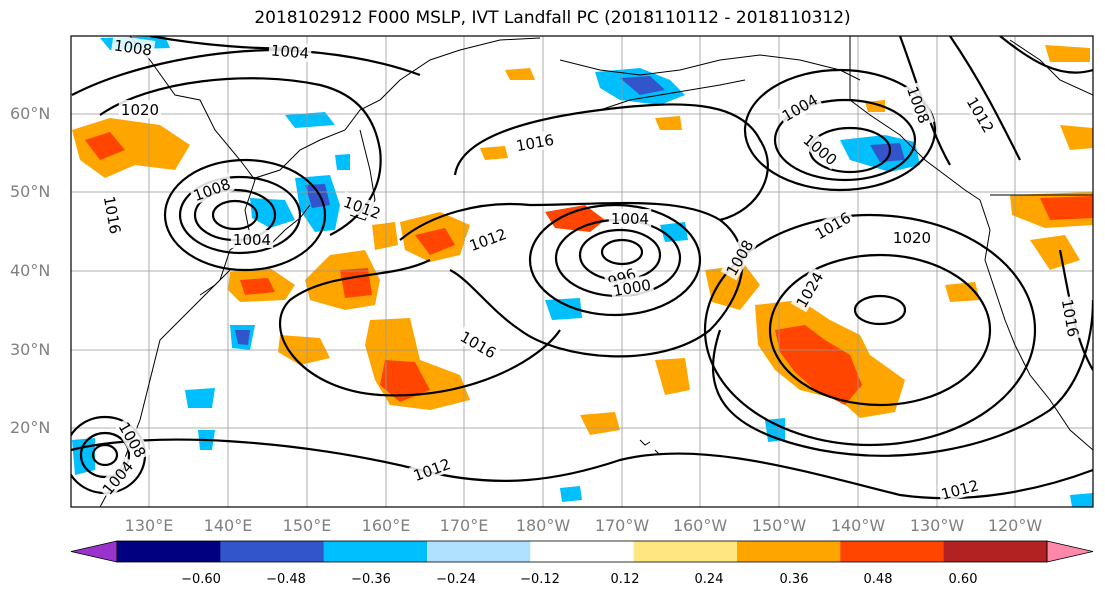 Image resolution: width=1105 pixels, height=601 pixels. Describe the element at coordinates (228, 525) in the screenshot. I see `lon-label-140e: 140°E` at that location.